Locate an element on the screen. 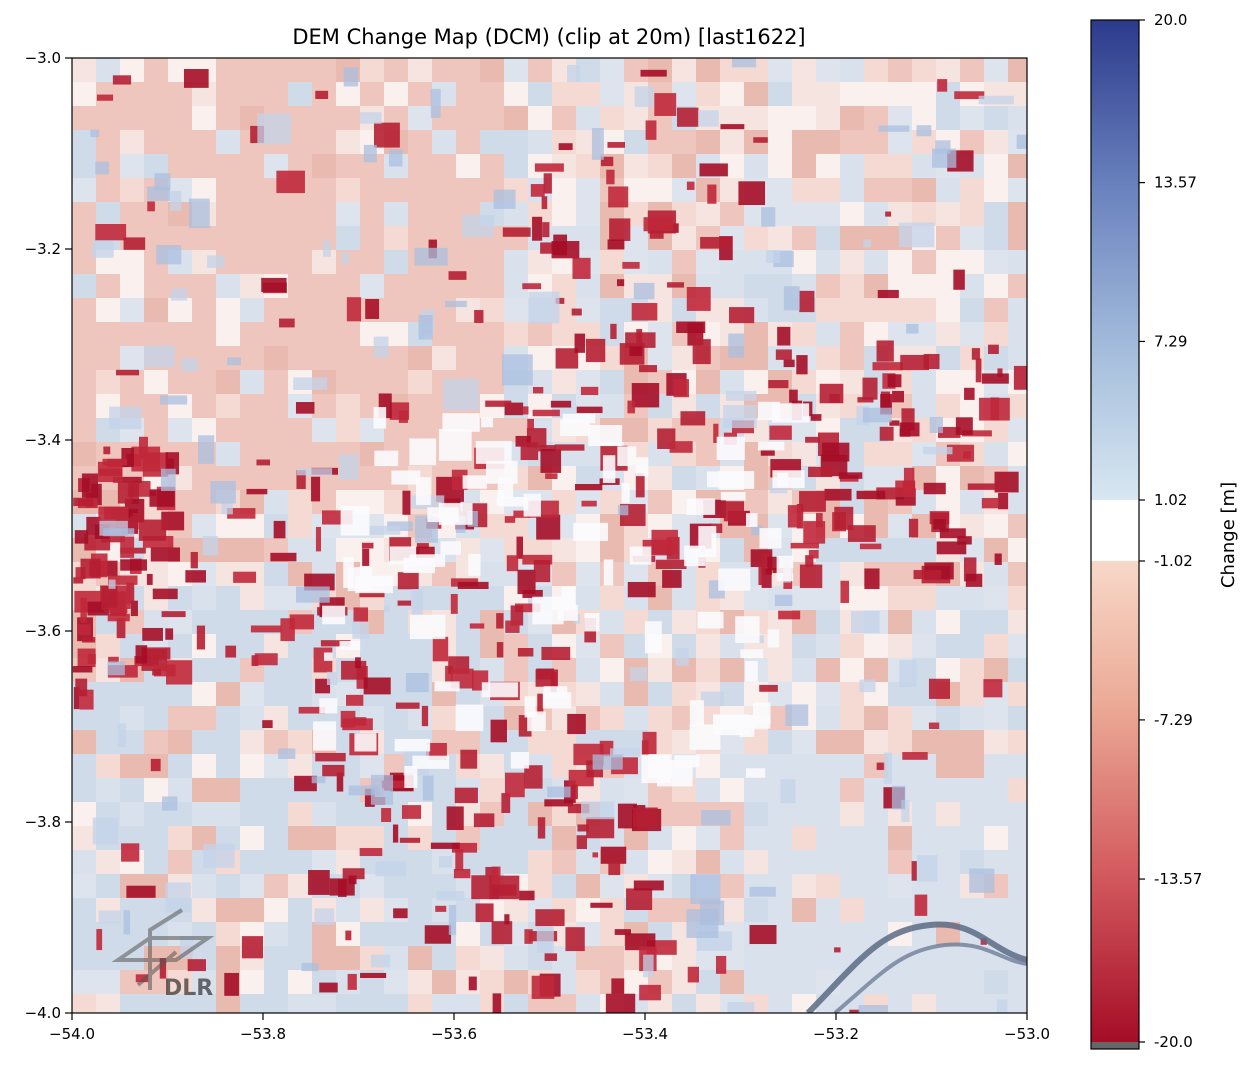 This screenshot has height=1070, width=1254. colorbar-tick-label: 20.0 is located at coordinates (1170, 20).